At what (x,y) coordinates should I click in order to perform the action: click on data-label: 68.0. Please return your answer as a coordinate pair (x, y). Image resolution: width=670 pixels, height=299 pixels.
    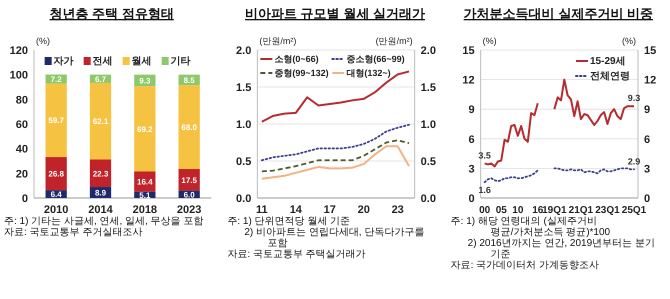
    Looking at the image, I should click on (189, 127).